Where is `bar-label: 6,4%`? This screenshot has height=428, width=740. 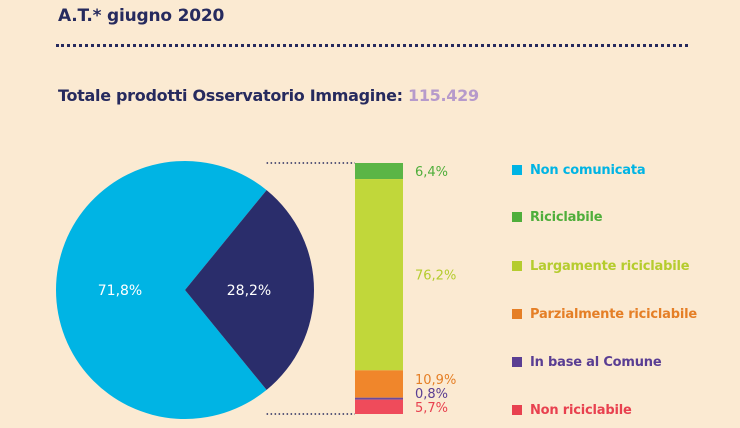
bar-label: 6,4% is located at coordinates (431, 172).